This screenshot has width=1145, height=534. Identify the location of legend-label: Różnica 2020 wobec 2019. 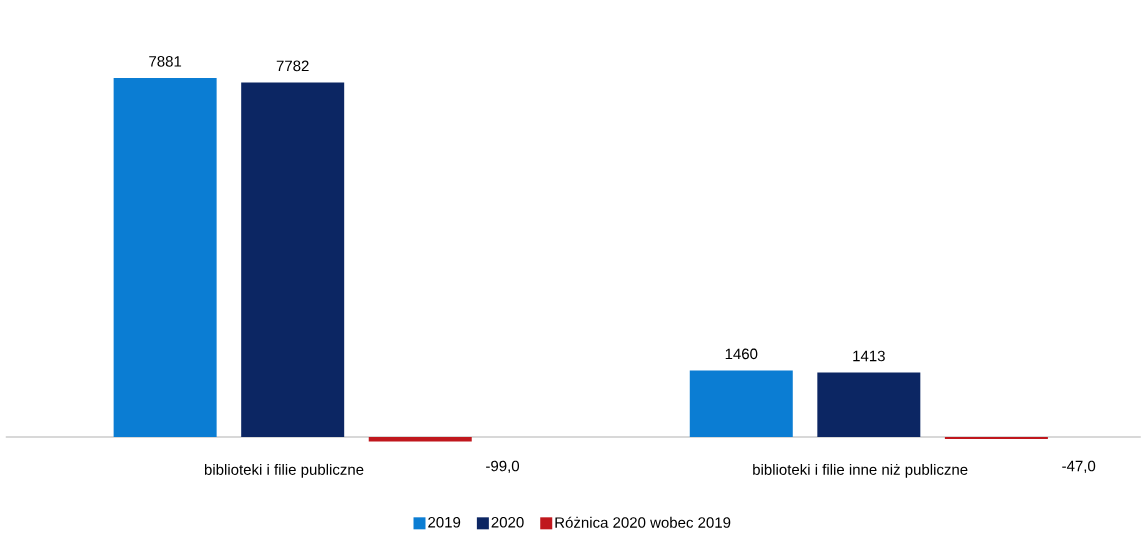
(643, 522).